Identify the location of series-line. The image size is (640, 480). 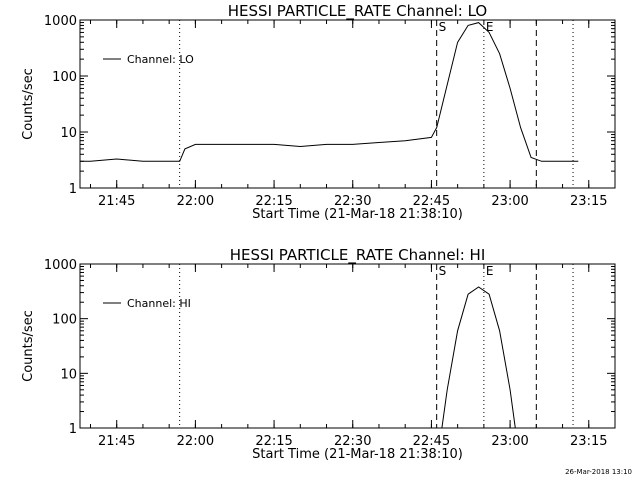
(478, 357).